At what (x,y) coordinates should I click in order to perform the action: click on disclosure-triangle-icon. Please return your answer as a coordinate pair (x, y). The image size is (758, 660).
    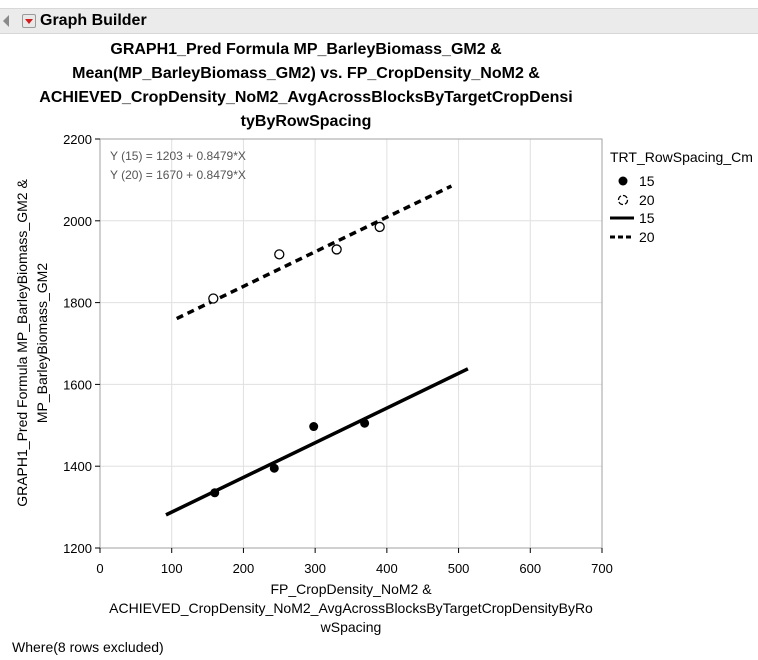
    Looking at the image, I should click on (6, 21).